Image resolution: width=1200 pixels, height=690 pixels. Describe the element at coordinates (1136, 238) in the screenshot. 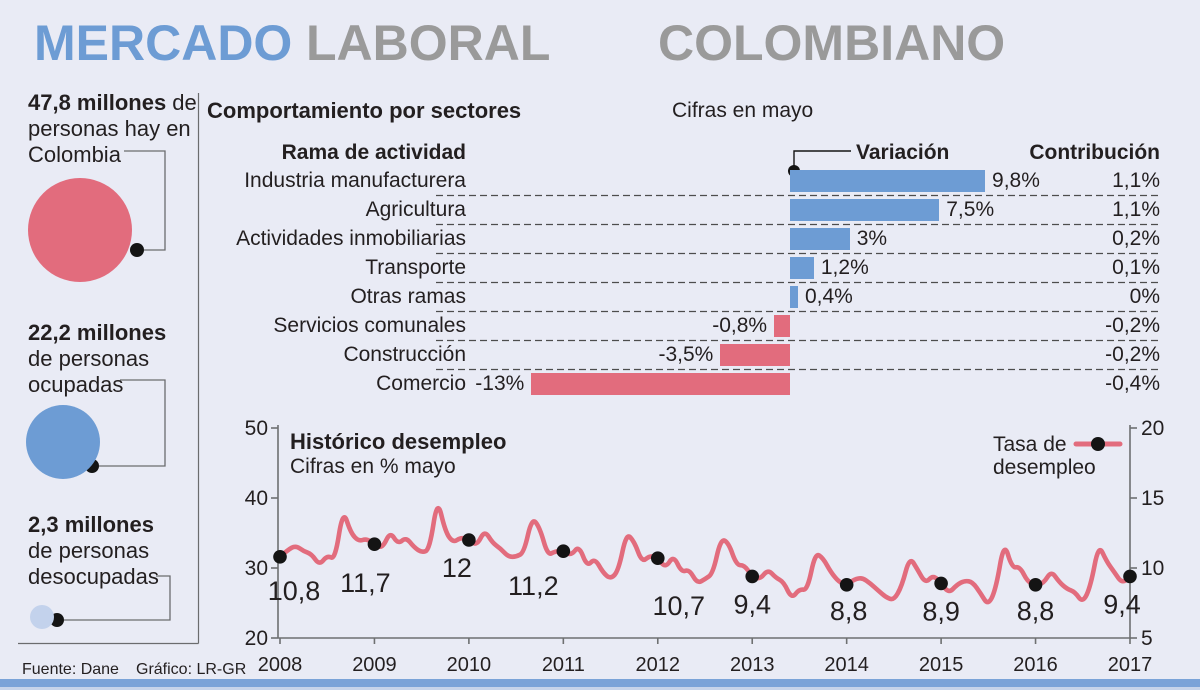

I see `sector-contribution-value: 0,2%` at that location.